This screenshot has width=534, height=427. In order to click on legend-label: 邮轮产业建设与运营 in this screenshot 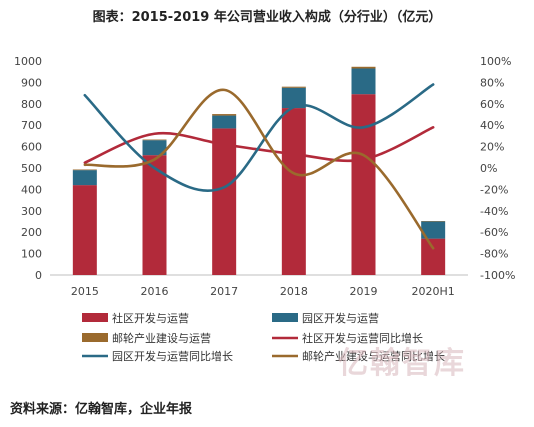, I will do `click(161, 338)`.